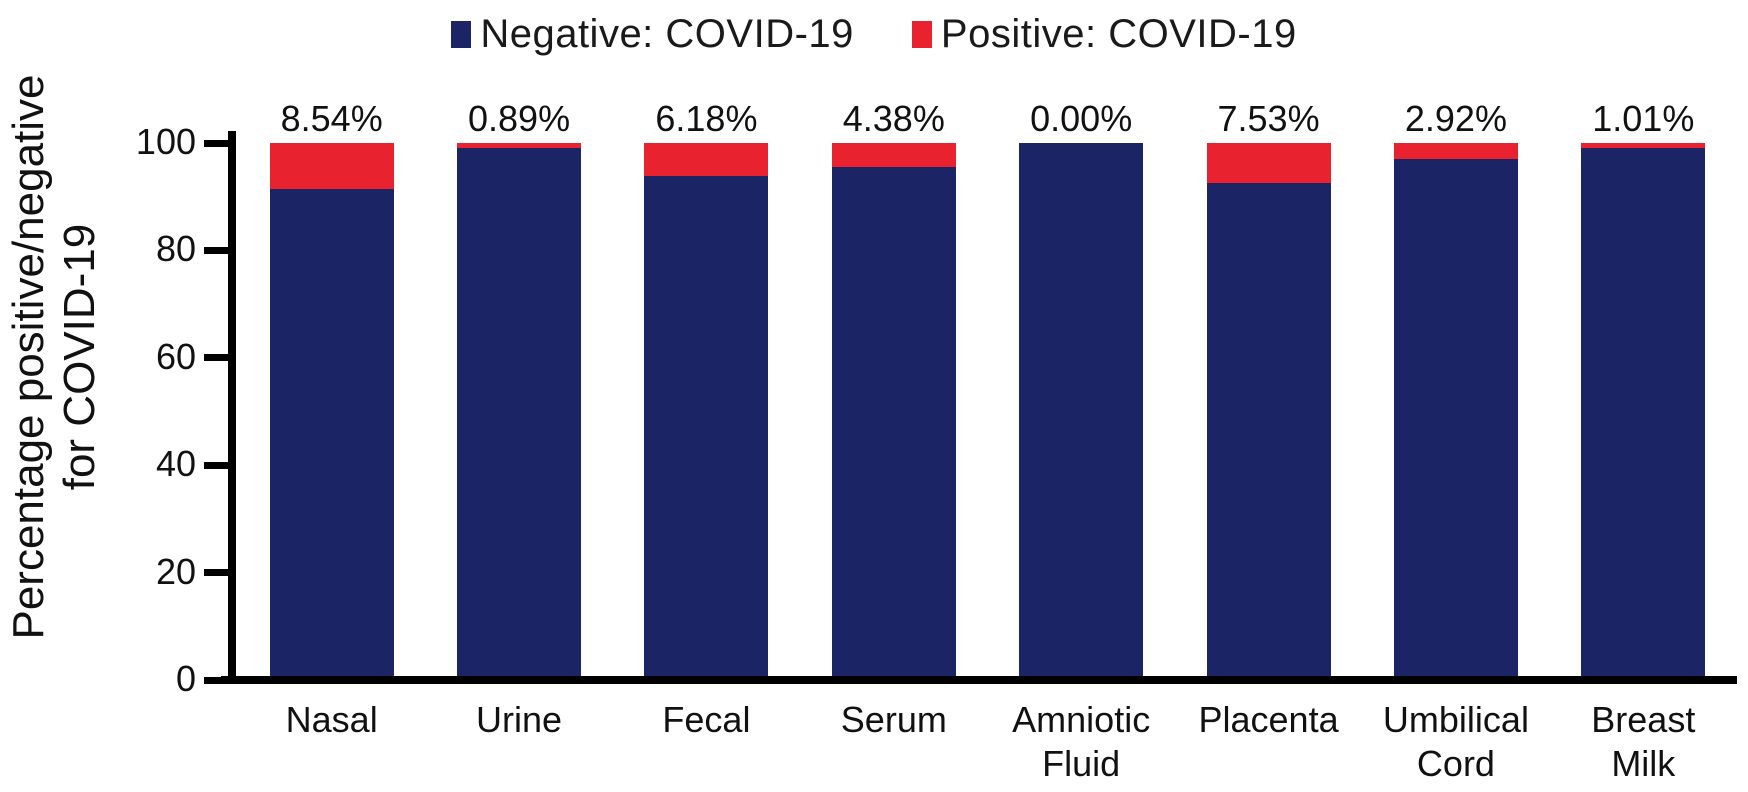  I want to click on x-category-label: Nasal, so click(331, 719).